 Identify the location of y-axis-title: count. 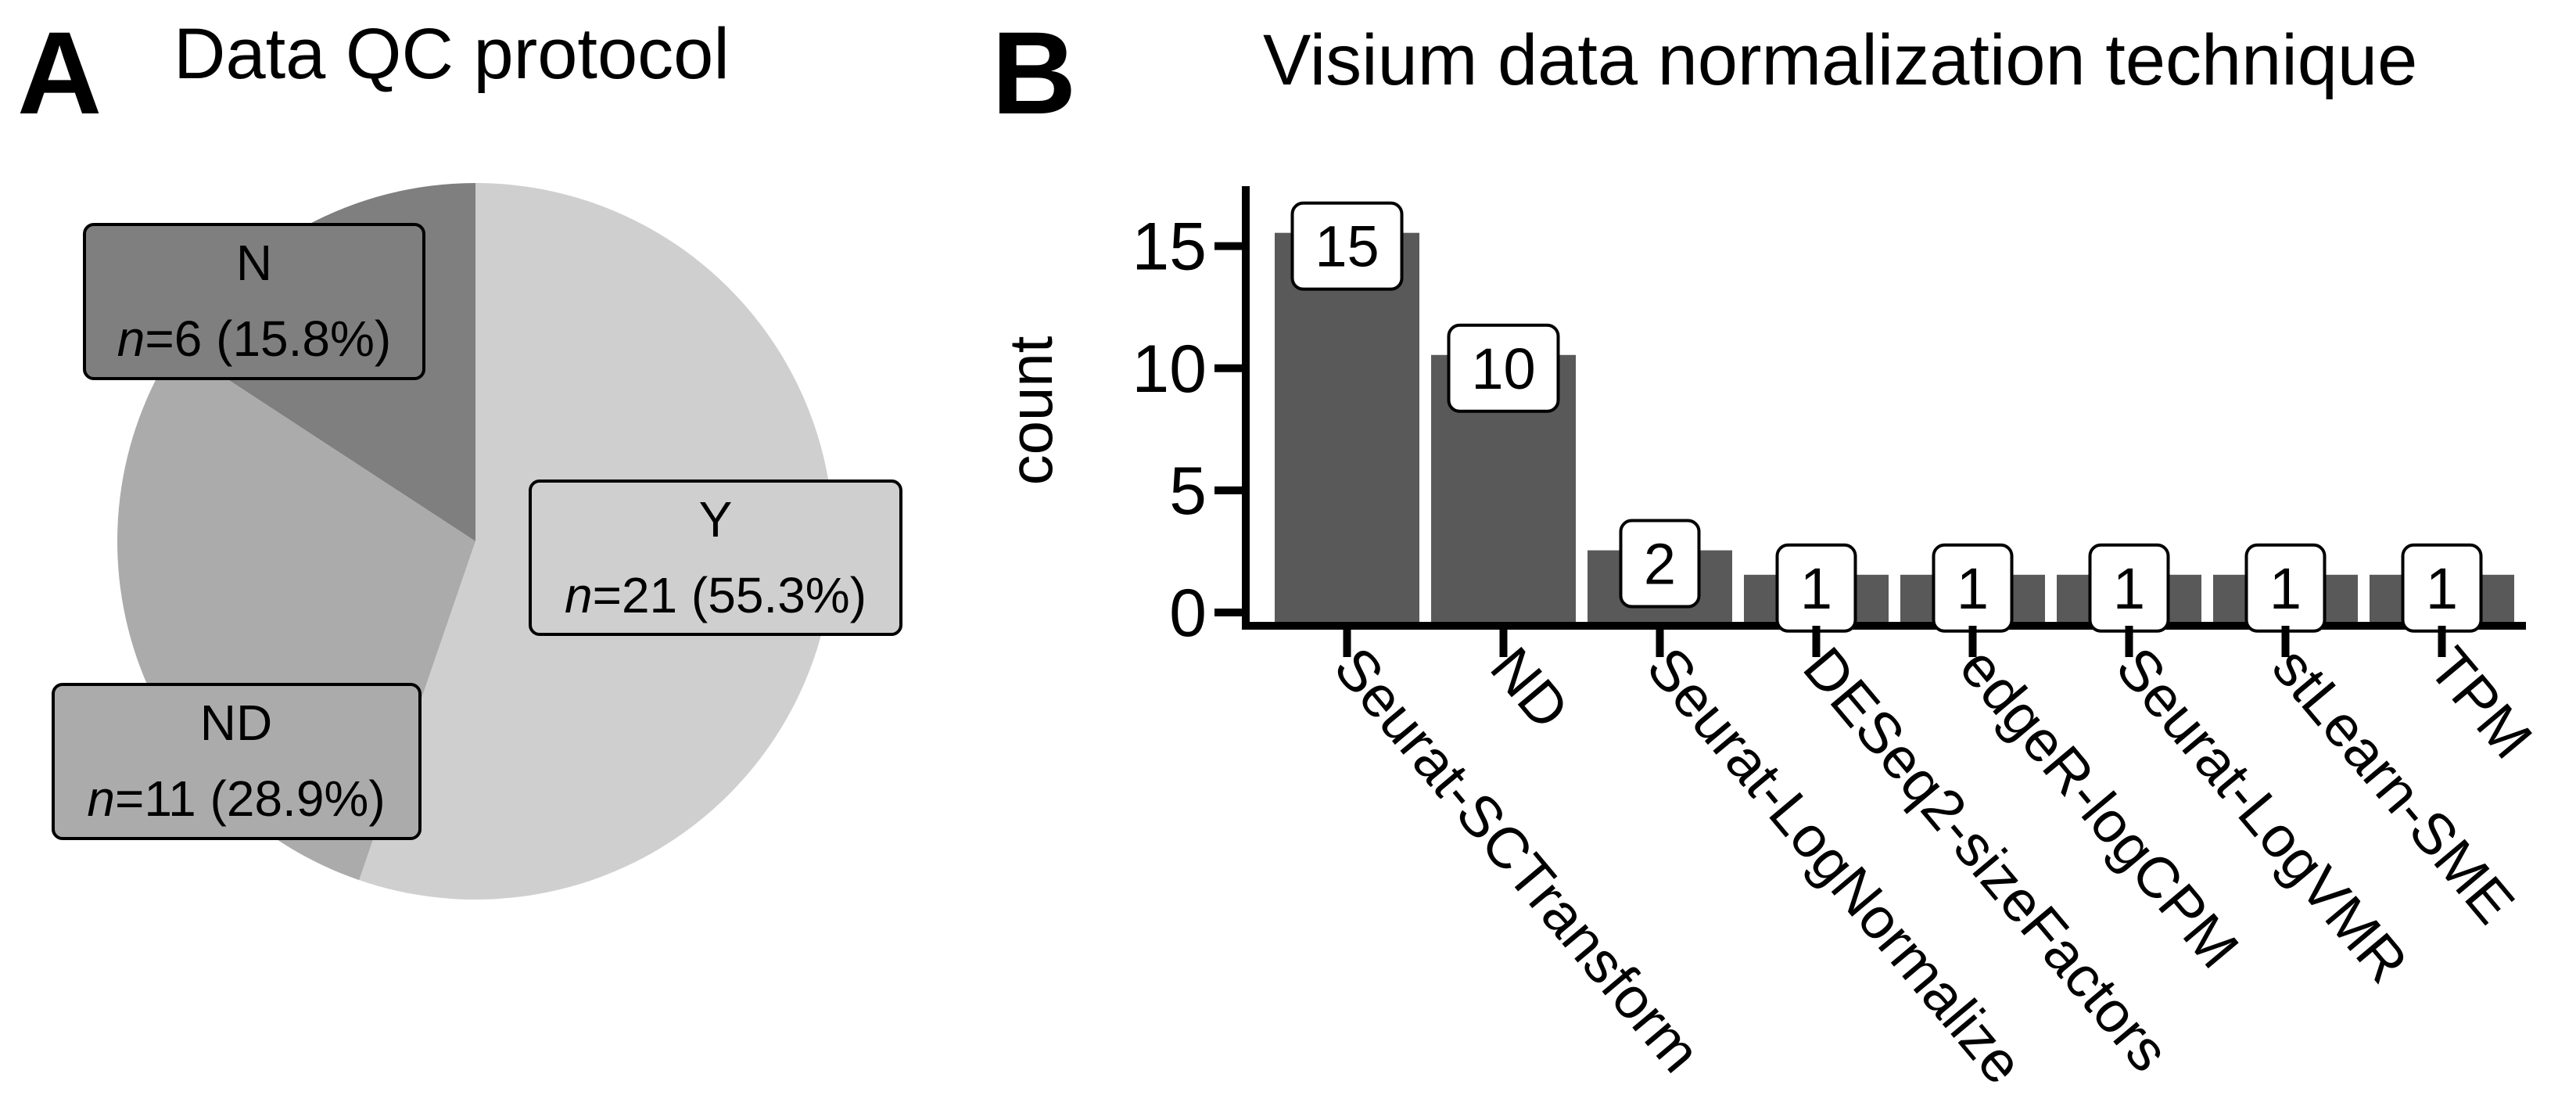
(1030, 410).